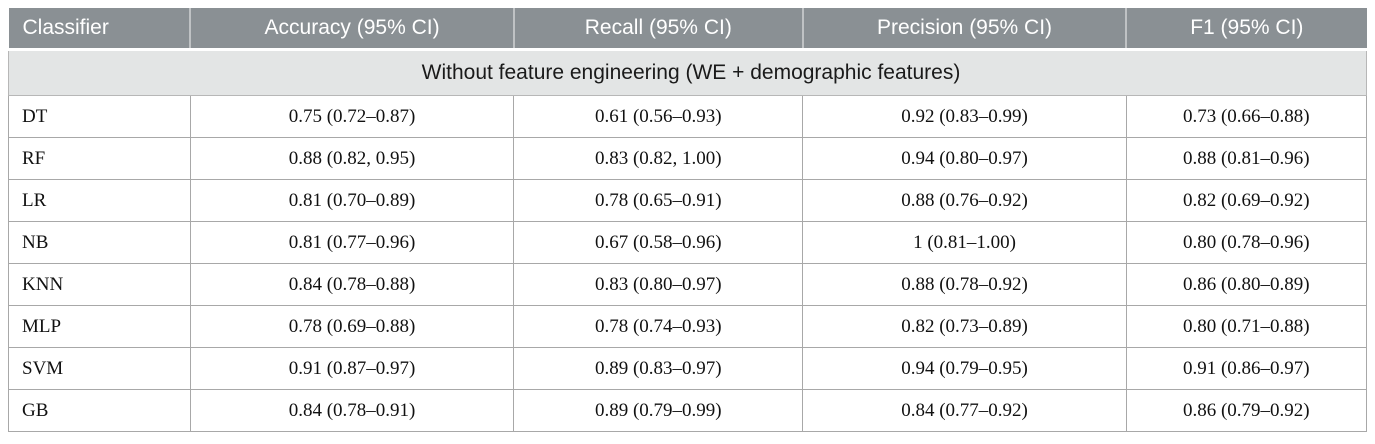 The height and width of the screenshot is (444, 1375). What do you see at coordinates (99, 29) in the screenshot?
I see `column-header-classifier: Classifier` at bounding box center [99, 29].